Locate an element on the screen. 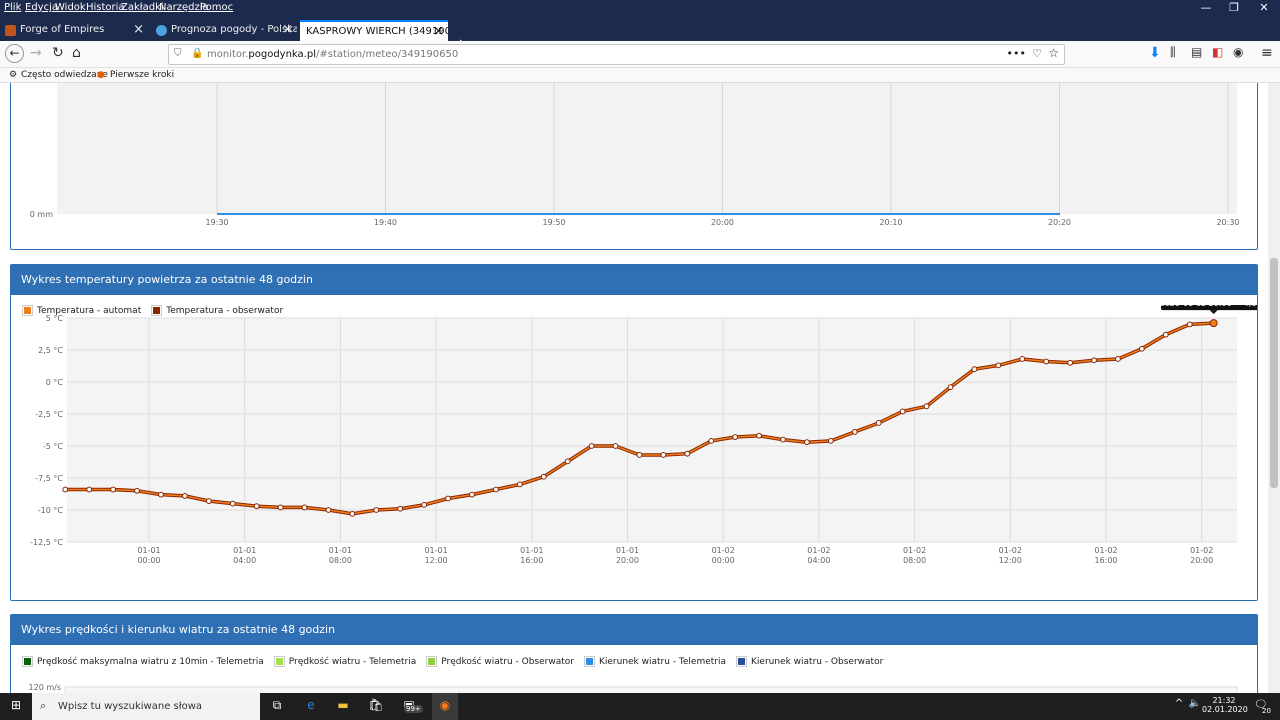 This screenshot has height=720, width=1280. home-icon: ⌂ is located at coordinates (76, 53).